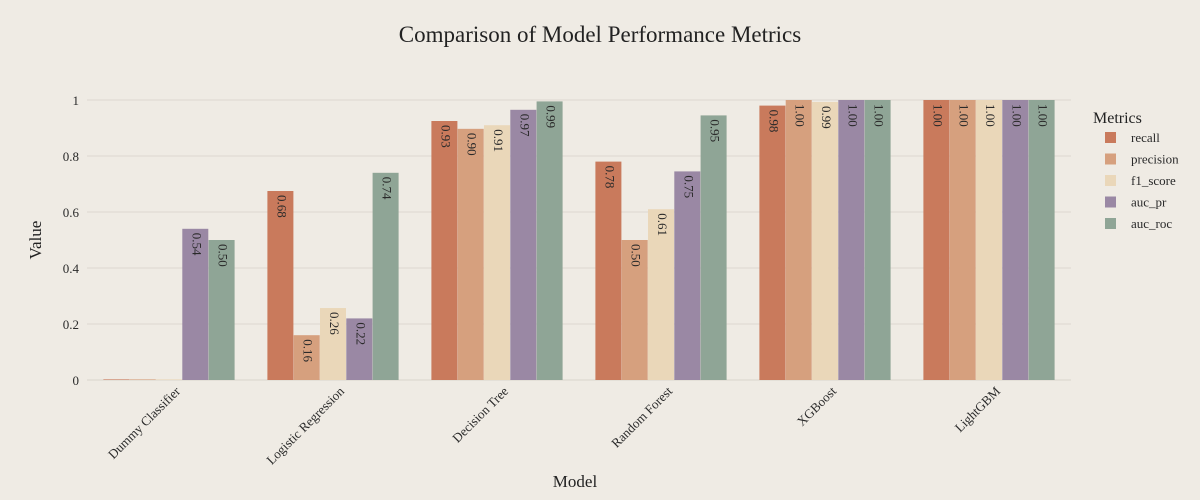 This screenshot has width=1200, height=500. What do you see at coordinates (387, 188) in the screenshot?
I see `data-label: 0.74` at bounding box center [387, 188].